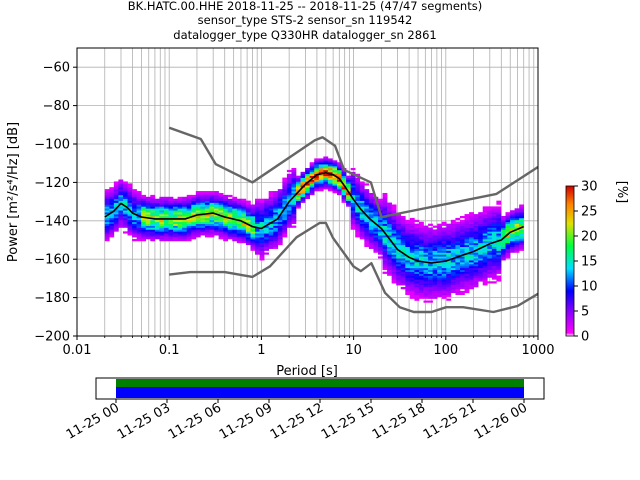 Image resolution: width=640 pixels, height=480 pixels. What do you see at coordinates (450, 421) in the screenshot?
I see `timeline-tick-label: 11-25 21` at bounding box center [450, 421].